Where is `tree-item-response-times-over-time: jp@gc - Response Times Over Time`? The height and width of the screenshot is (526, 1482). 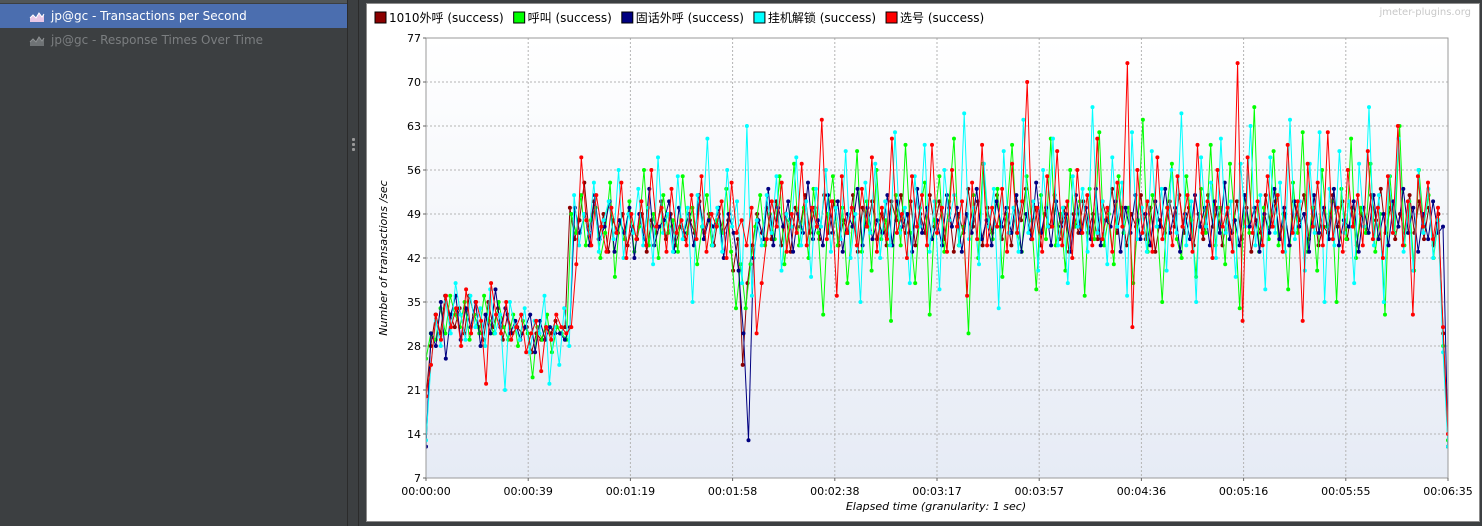
tree-item-response-times-over-time: jp@gc - Response Times Over Time is located at coordinates (173, 40).